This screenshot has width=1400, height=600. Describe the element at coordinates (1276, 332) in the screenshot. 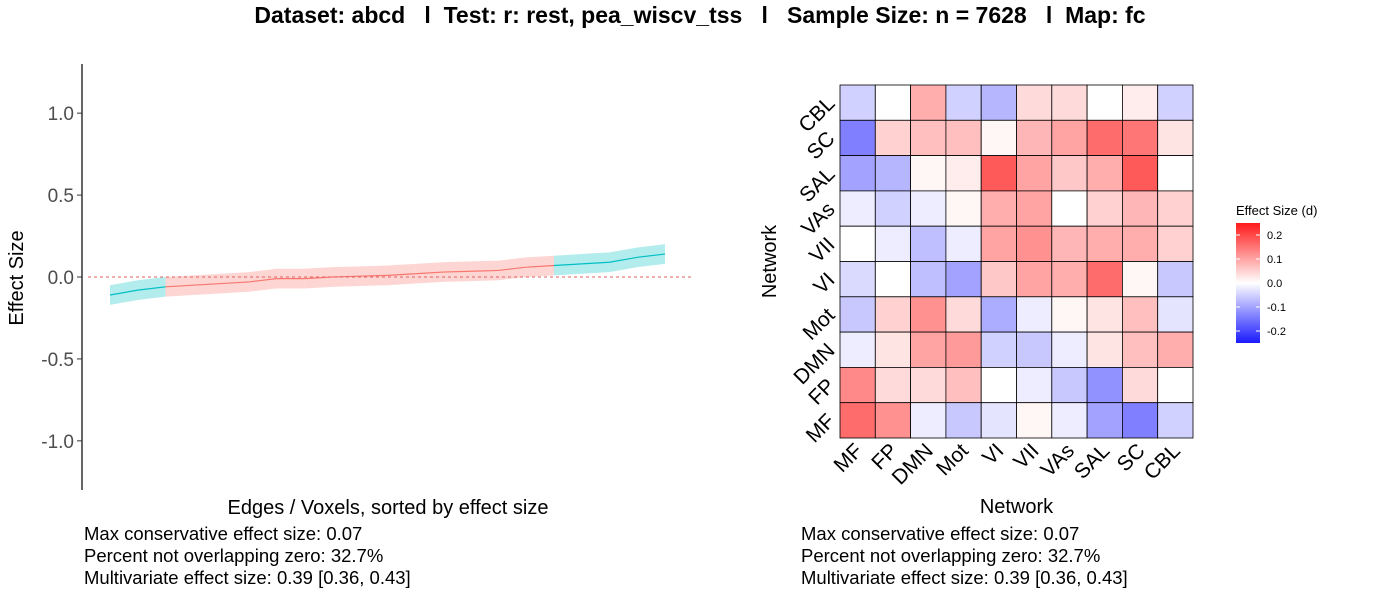

I see `colorbar-tick-label: -0.2` at that location.